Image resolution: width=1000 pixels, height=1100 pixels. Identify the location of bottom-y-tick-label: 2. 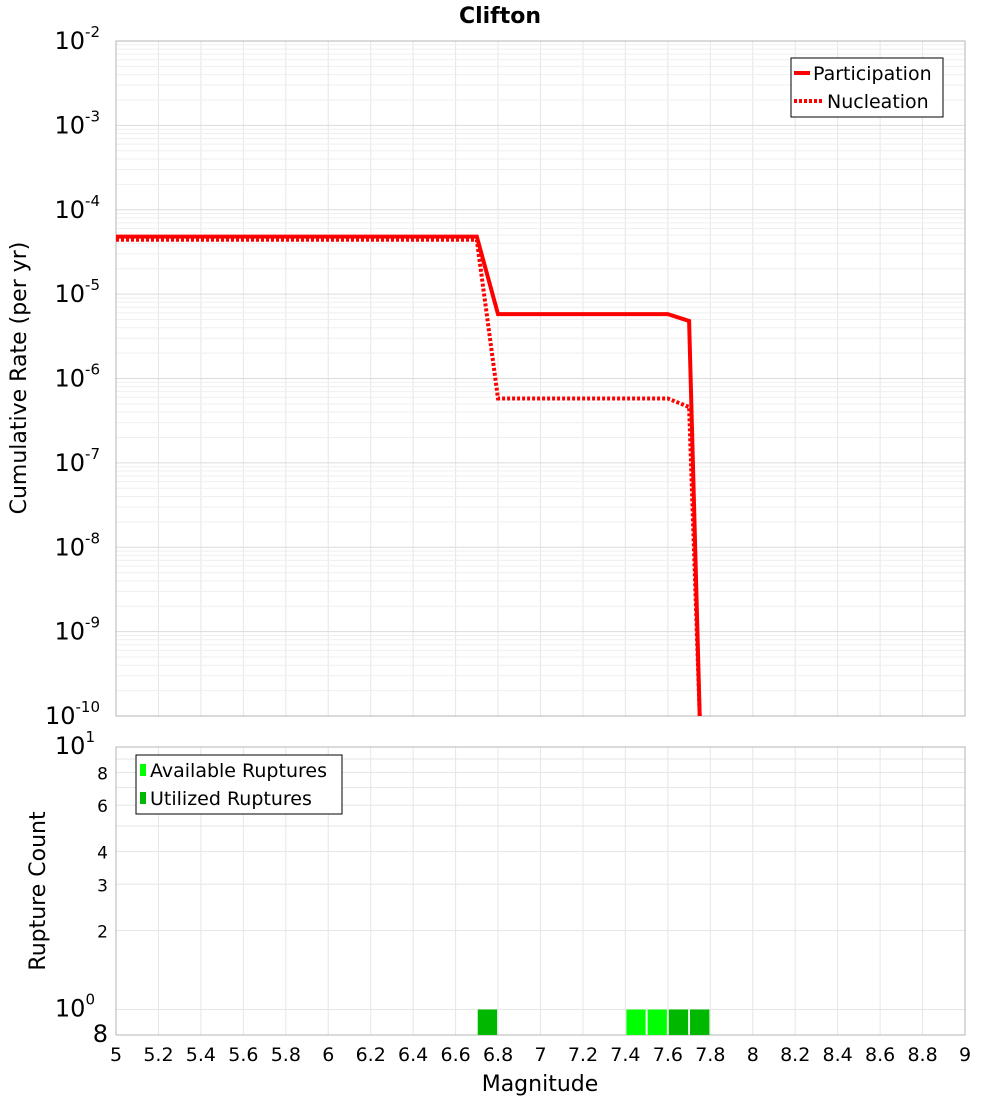
(102, 933).